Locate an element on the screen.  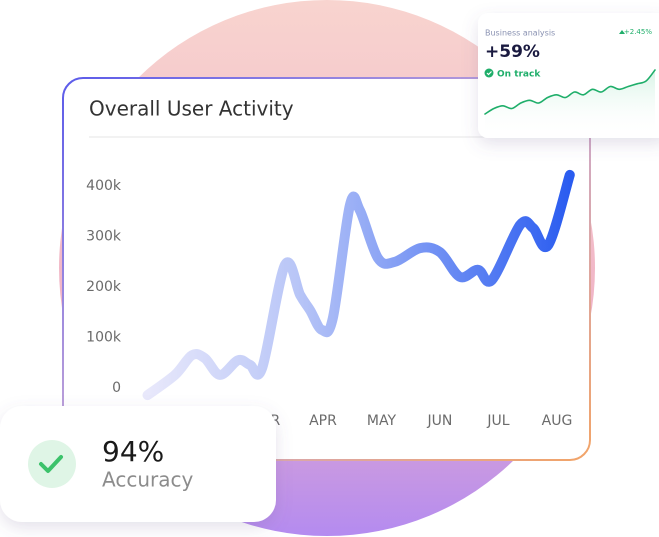
status-check is located at coordinates (489, 73).